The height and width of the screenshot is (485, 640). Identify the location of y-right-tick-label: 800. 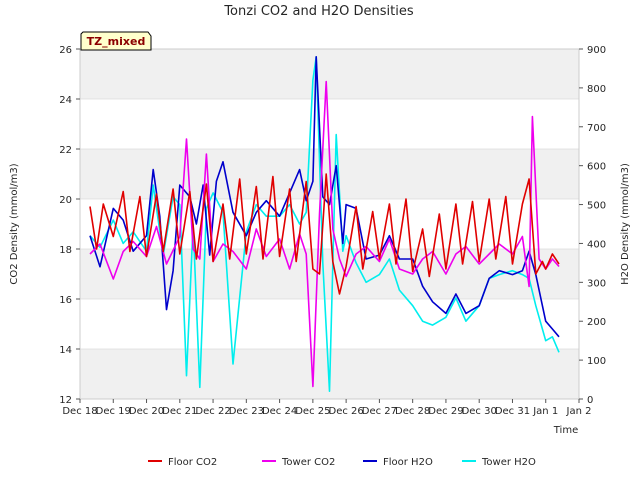
(596, 89).